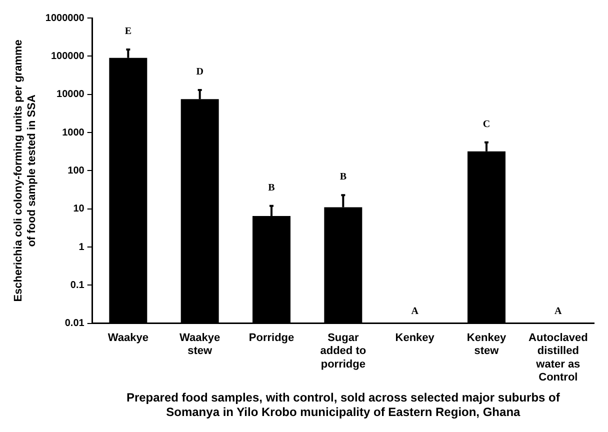 The height and width of the screenshot is (432, 608). Describe the element at coordinates (343, 351) in the screenshot. I see `x-tick-label: Sugar added to porridge` at that location.